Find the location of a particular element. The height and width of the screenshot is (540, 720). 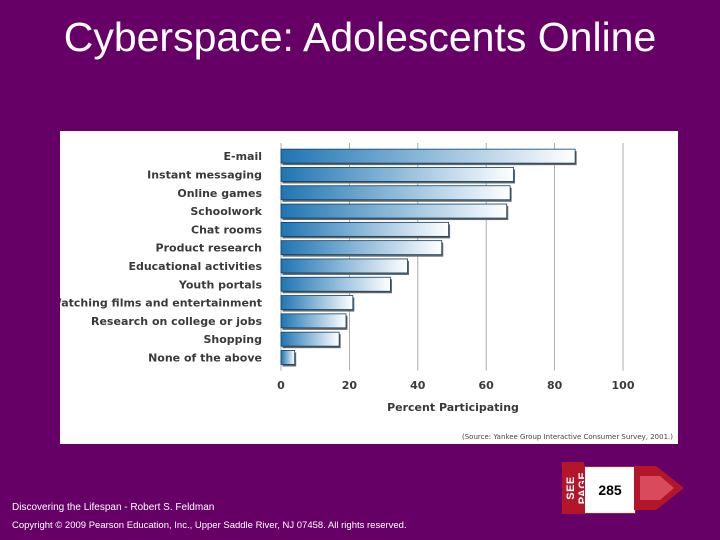

x-tick-label: 60 is located at coordinates (487, 385).